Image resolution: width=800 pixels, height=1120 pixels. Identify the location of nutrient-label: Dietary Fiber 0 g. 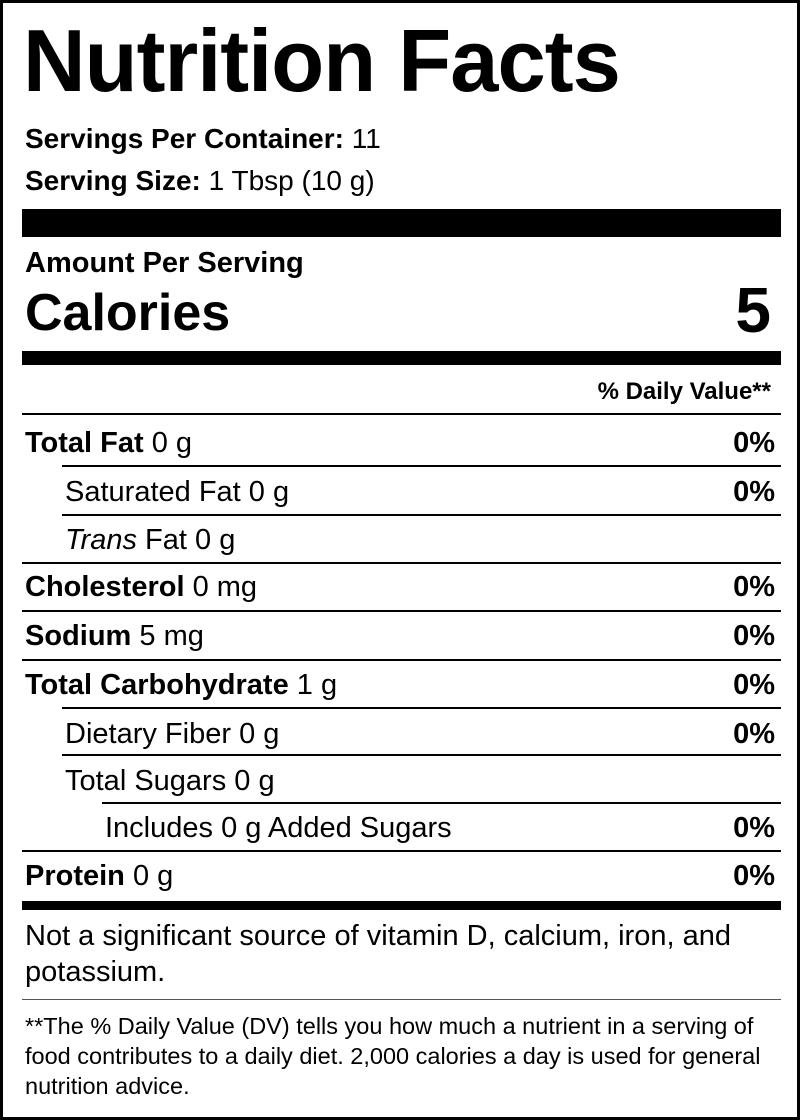
(172, 734).